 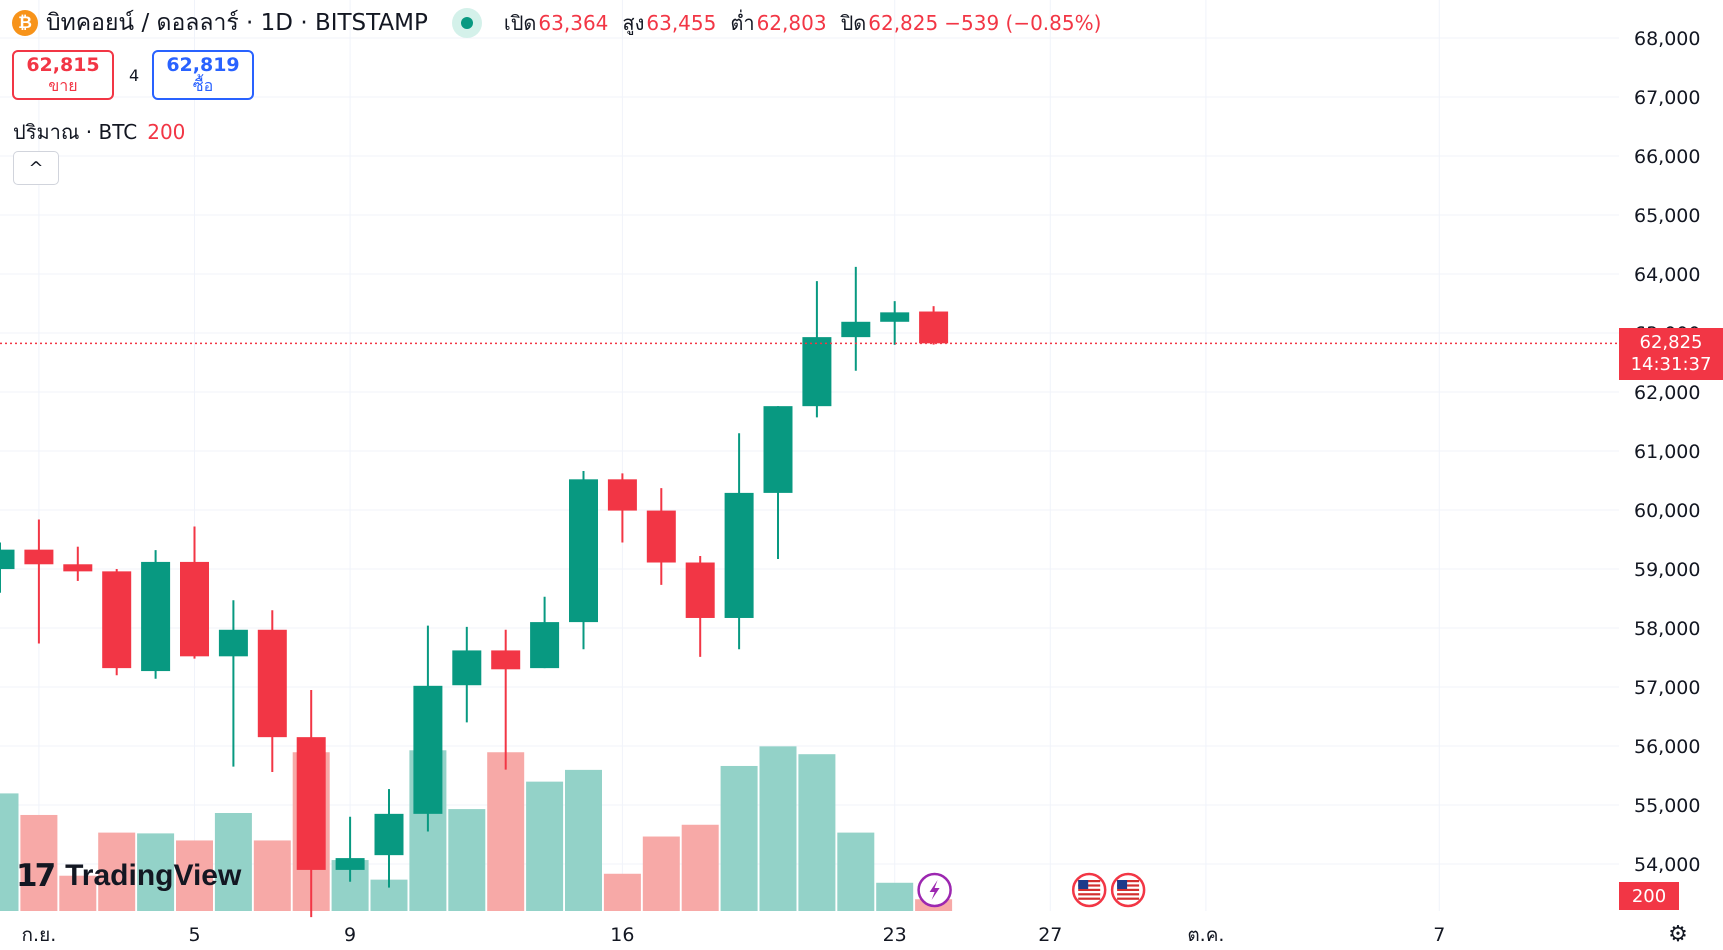 What do you see at coordinates (1089, 890) in the screenshot?
I see `us-flag-icon` at bounding box center [1089, 890].